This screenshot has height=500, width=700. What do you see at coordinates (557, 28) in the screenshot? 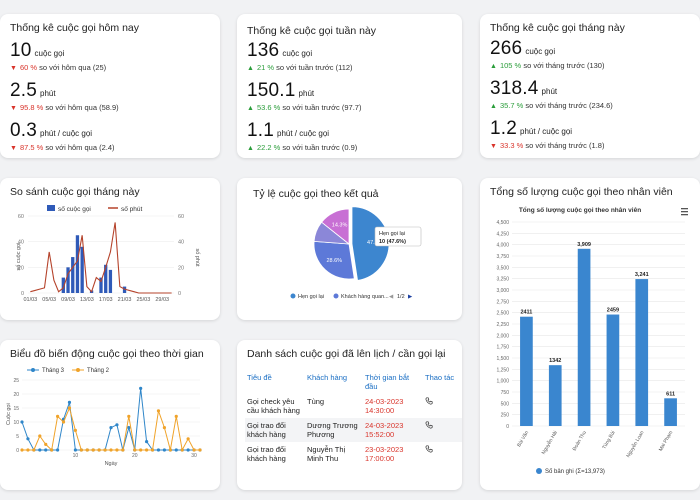
I see `card-title: Thống kê cuộc gọi tháng này` at bounding box center [557, 28].